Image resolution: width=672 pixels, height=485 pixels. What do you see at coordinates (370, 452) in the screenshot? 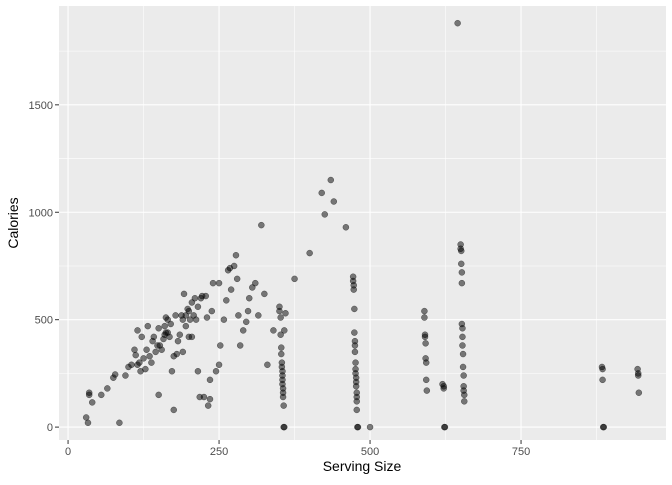
I see `x-tick-label: 500` at bounding box center [370, 452].